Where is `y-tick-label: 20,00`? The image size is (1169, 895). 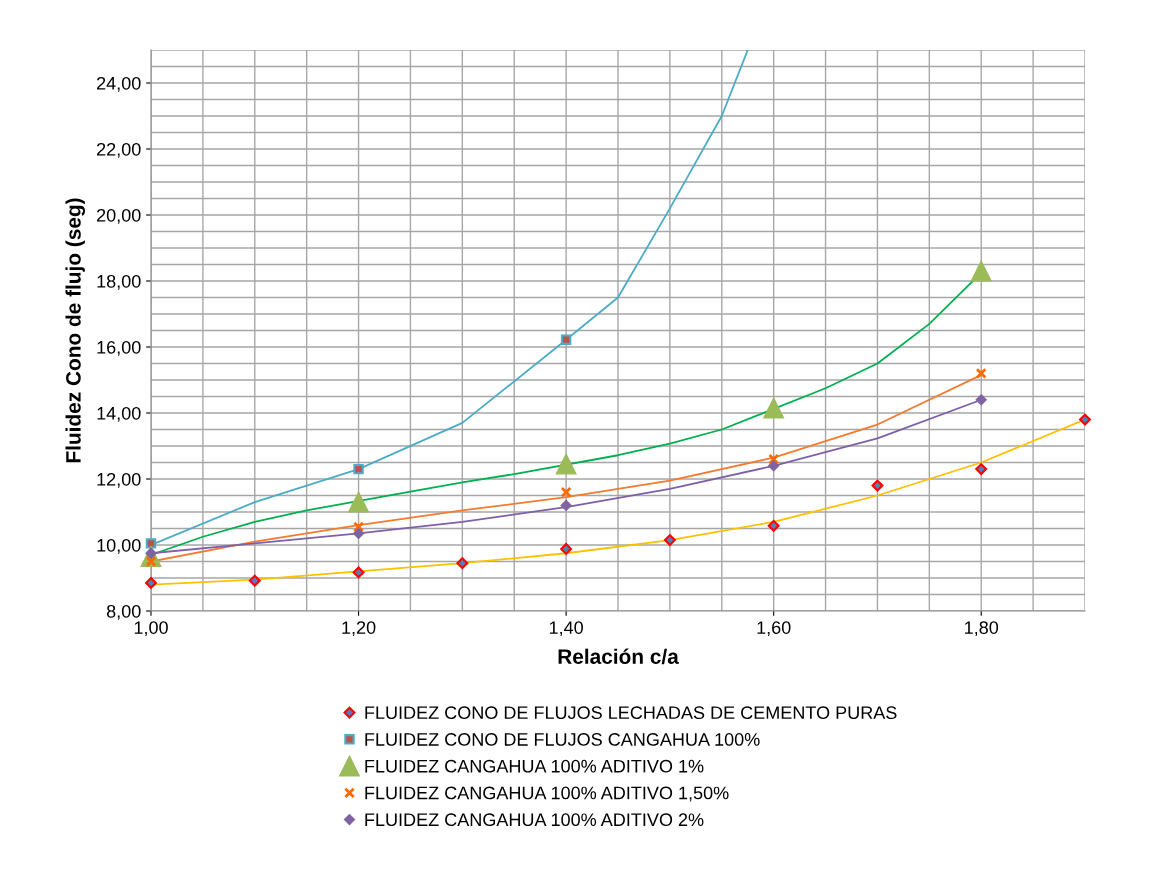 y-tick-label: 20,00 is located at coordinates (119, 216).